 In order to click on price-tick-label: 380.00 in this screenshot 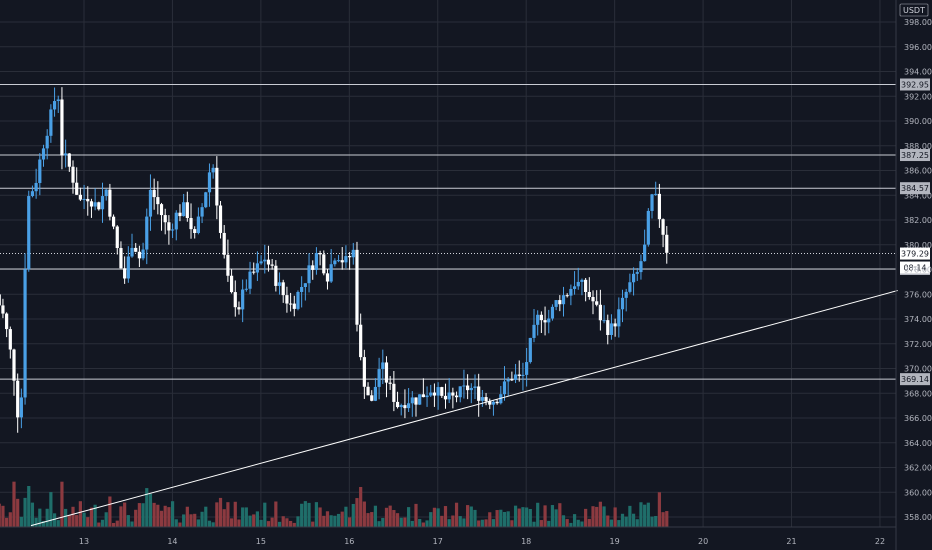, I will do `click(918, 245)`.